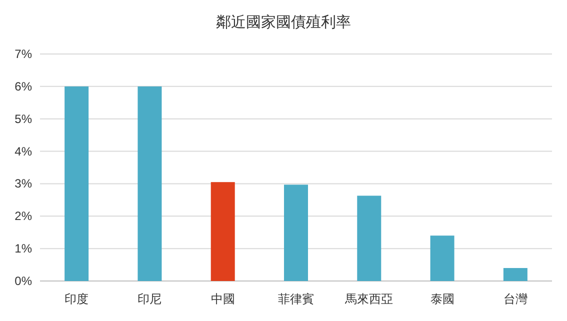  Describe the element at coordinates (442, 299) in the screenshot. I see `x-tick-label: 泰國` at that location.